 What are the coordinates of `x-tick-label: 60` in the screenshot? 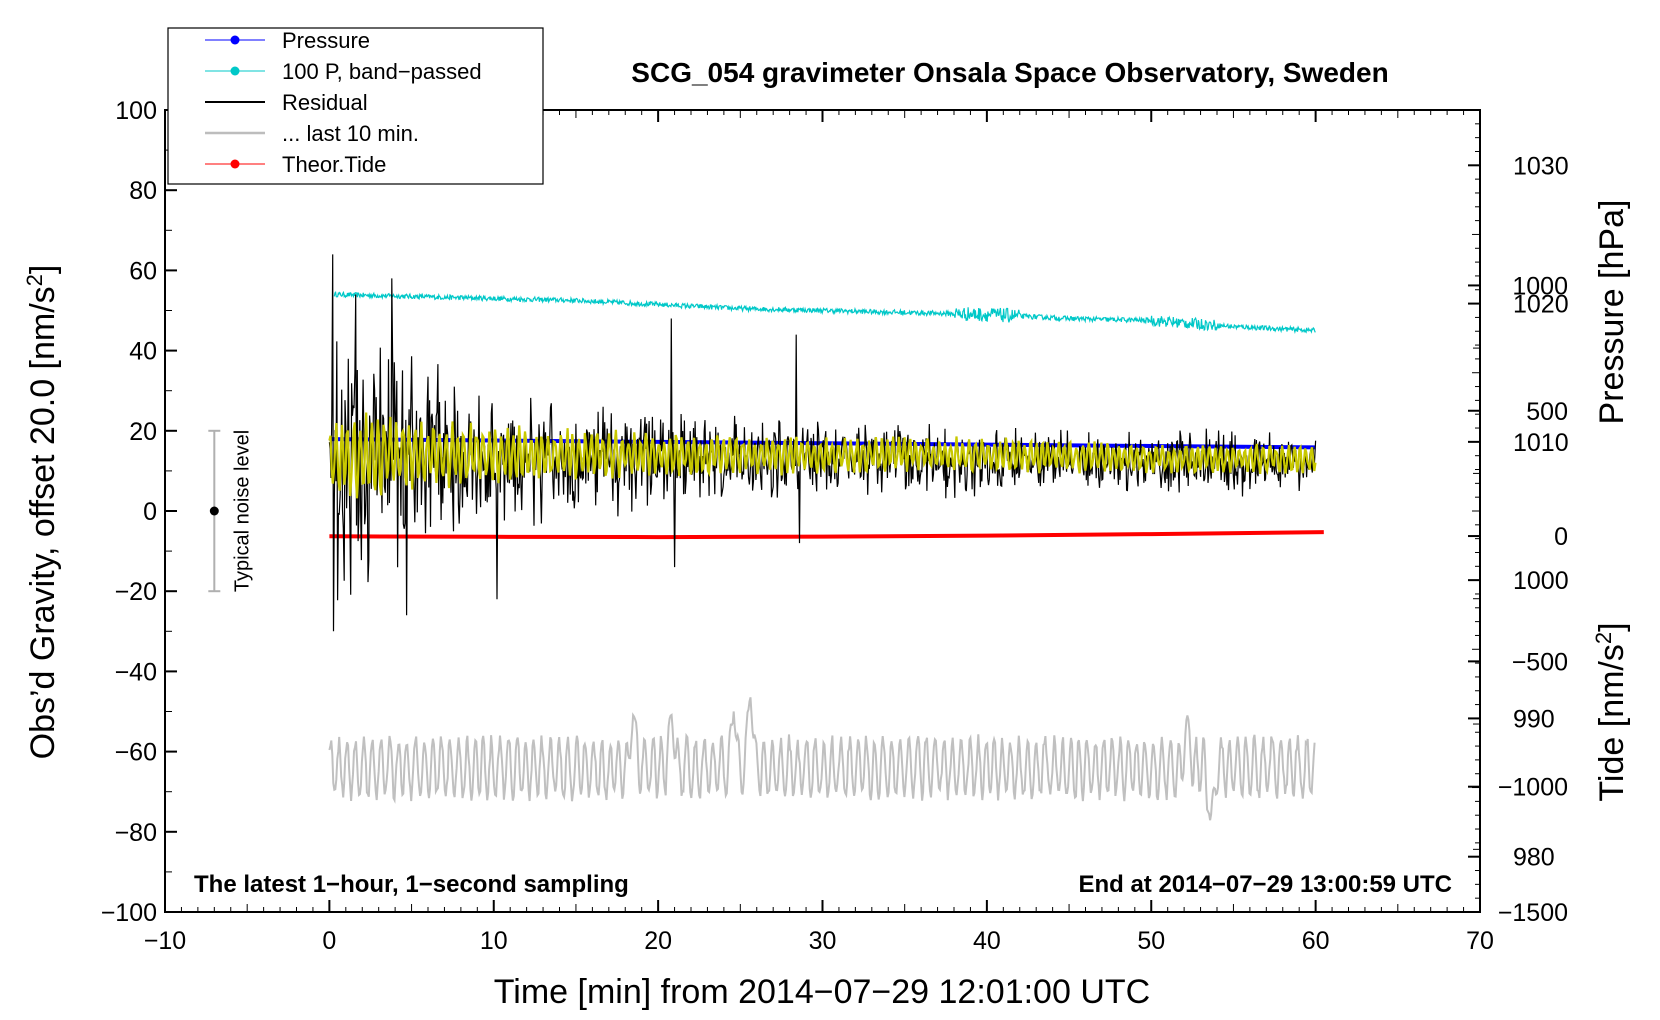 It's located at (1316, 941).